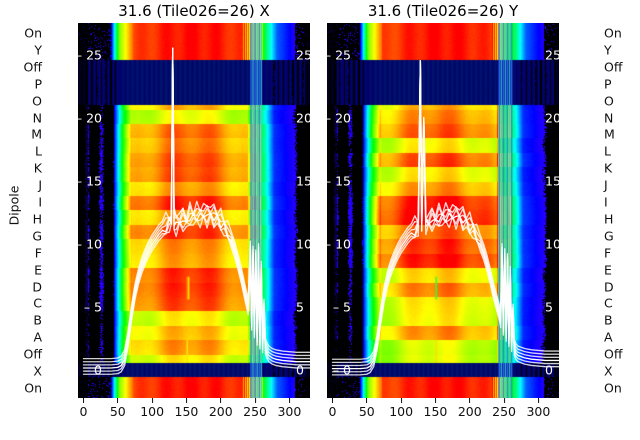 This screenshot has height=440, width=640. I want to click on panel-title-left: 31.6 (Tile026=26) X, so click(194, 11).